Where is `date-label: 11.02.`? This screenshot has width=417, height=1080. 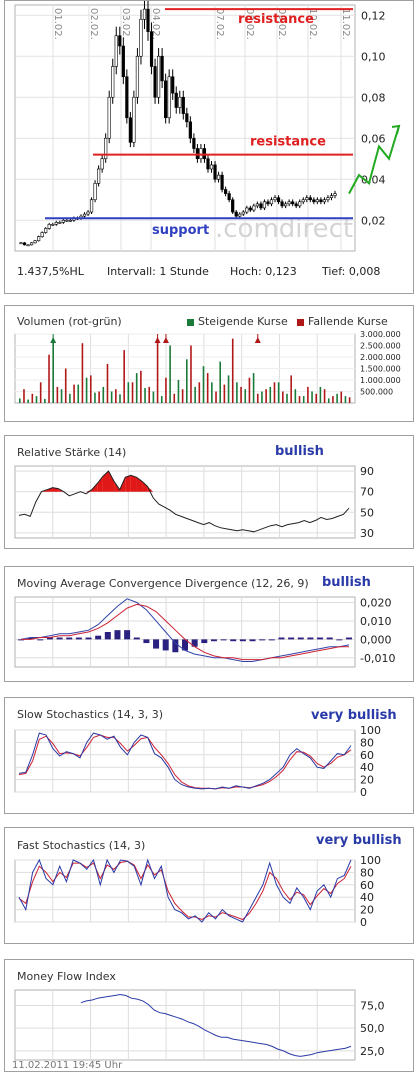
date-label: 11.02. is located at coordinates (345, 24).